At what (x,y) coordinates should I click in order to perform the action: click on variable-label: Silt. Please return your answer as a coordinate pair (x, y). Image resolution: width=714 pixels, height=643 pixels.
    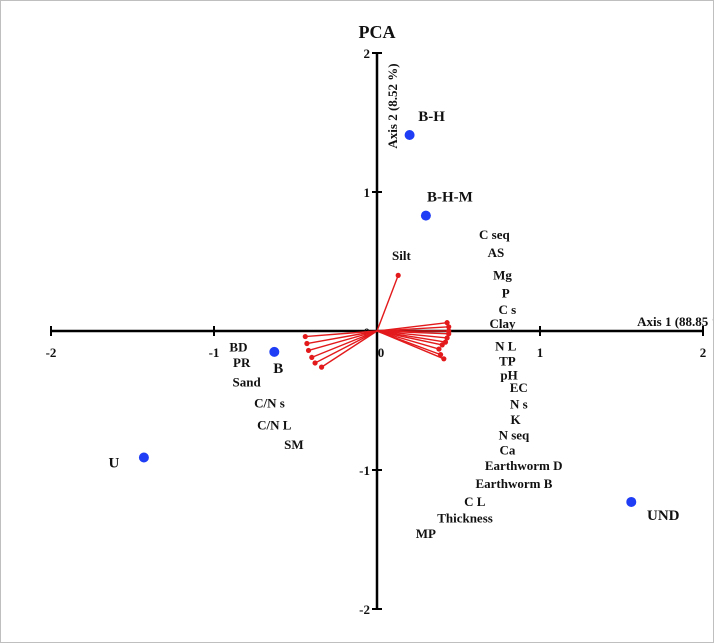
    Looking at the image, I should click on (401, 255).